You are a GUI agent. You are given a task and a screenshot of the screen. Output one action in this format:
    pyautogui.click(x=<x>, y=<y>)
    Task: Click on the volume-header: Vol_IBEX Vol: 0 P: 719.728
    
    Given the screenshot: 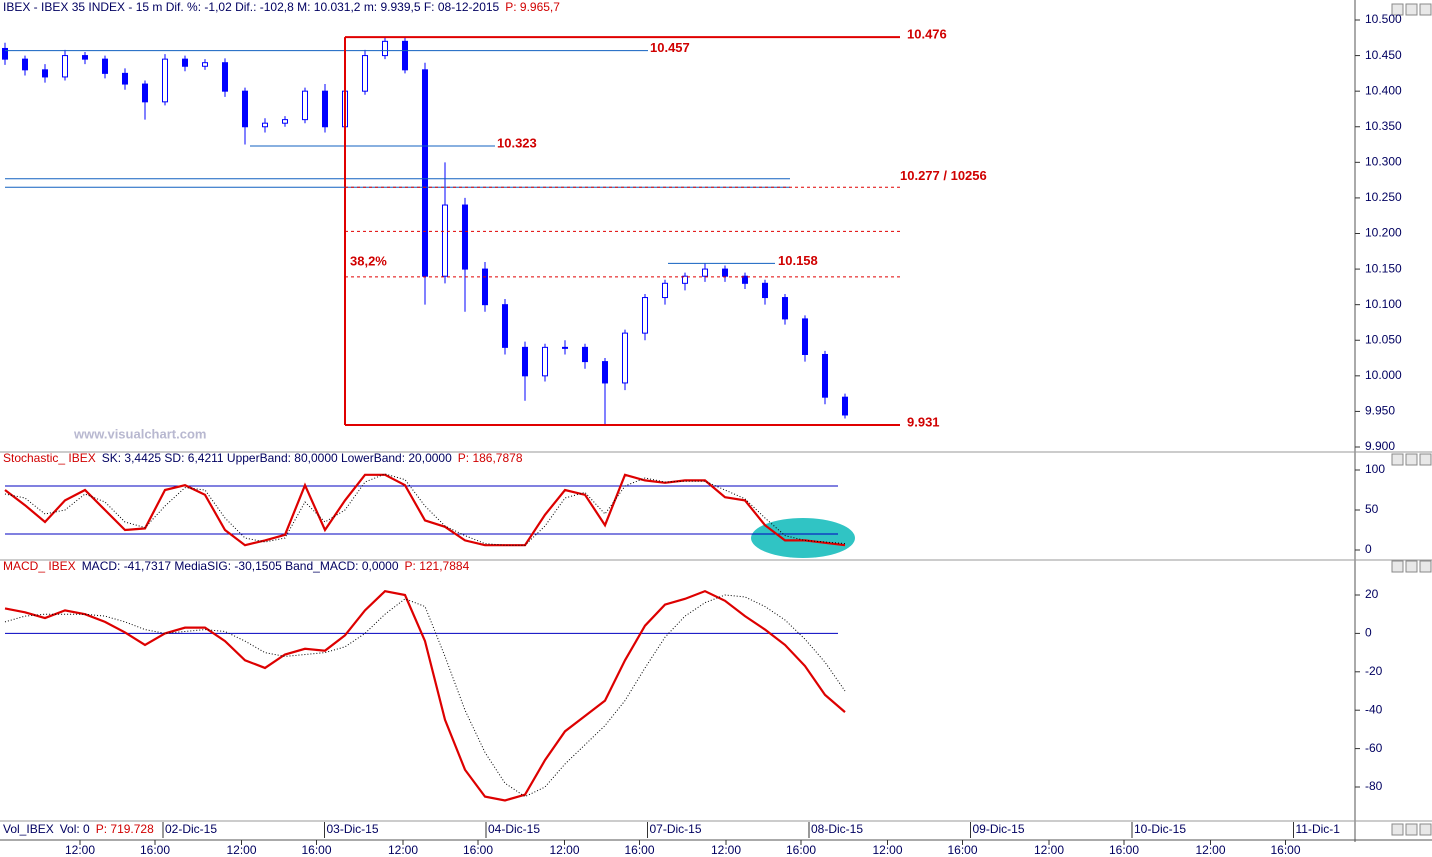 What is the action you would take?
    pyautogui.click(x=78, y=829)
    